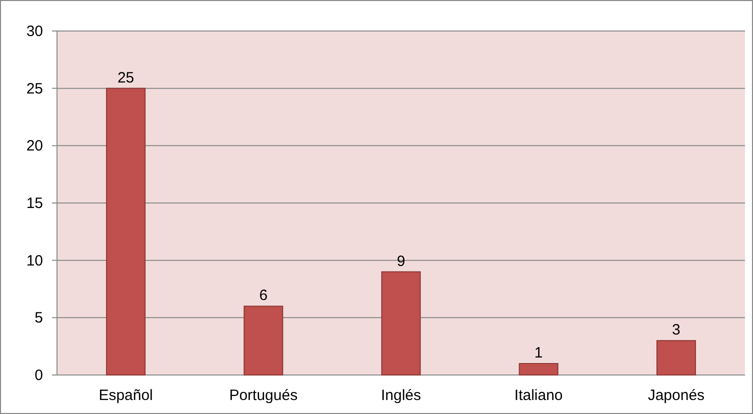 This screenshot has width=753, height=414. I want to click on y-tick-label: 0, so click(38, 375).